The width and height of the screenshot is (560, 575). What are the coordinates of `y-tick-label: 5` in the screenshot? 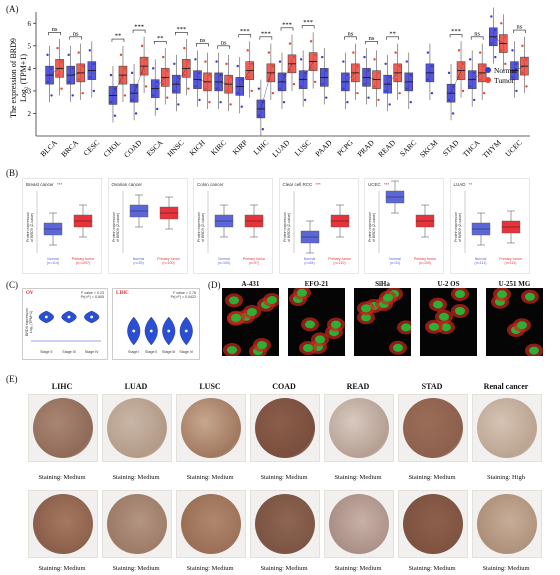 It's located at (30, 46).